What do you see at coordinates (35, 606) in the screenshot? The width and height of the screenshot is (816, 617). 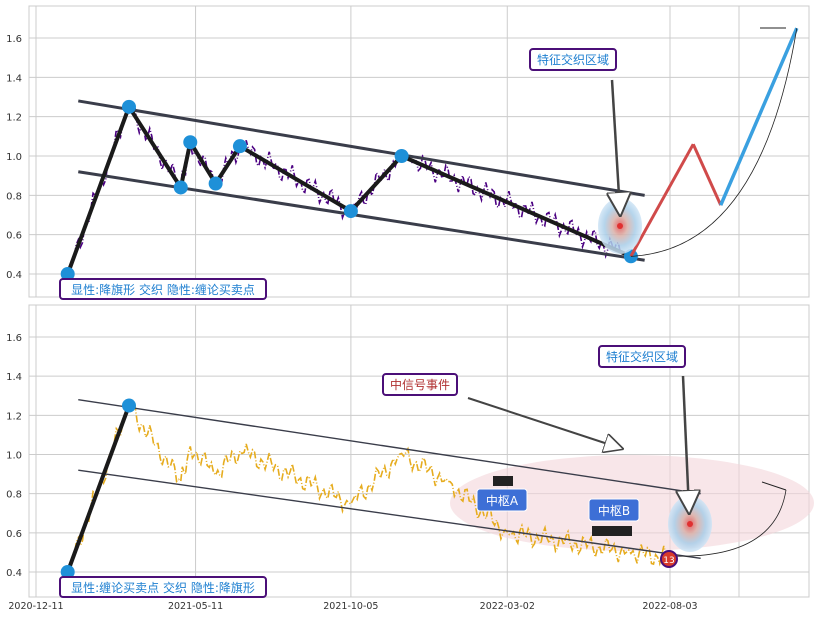 I see `x-tick-label: 2020-12-11` at bounding box center [35, 606].